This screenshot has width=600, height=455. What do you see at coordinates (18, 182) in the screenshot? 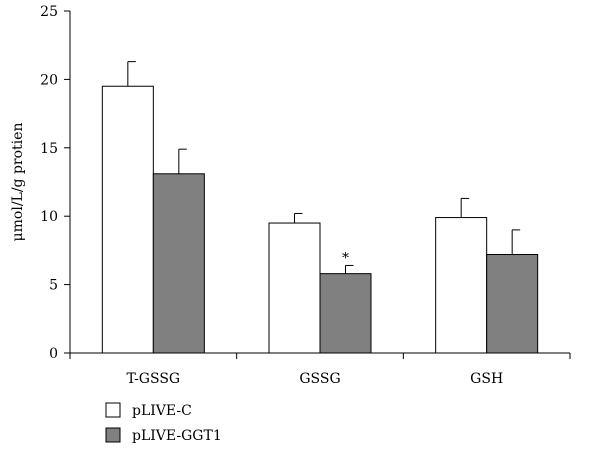
I see `y-axis-label: μmol/L/g protien` at bounding box center [18, 182].